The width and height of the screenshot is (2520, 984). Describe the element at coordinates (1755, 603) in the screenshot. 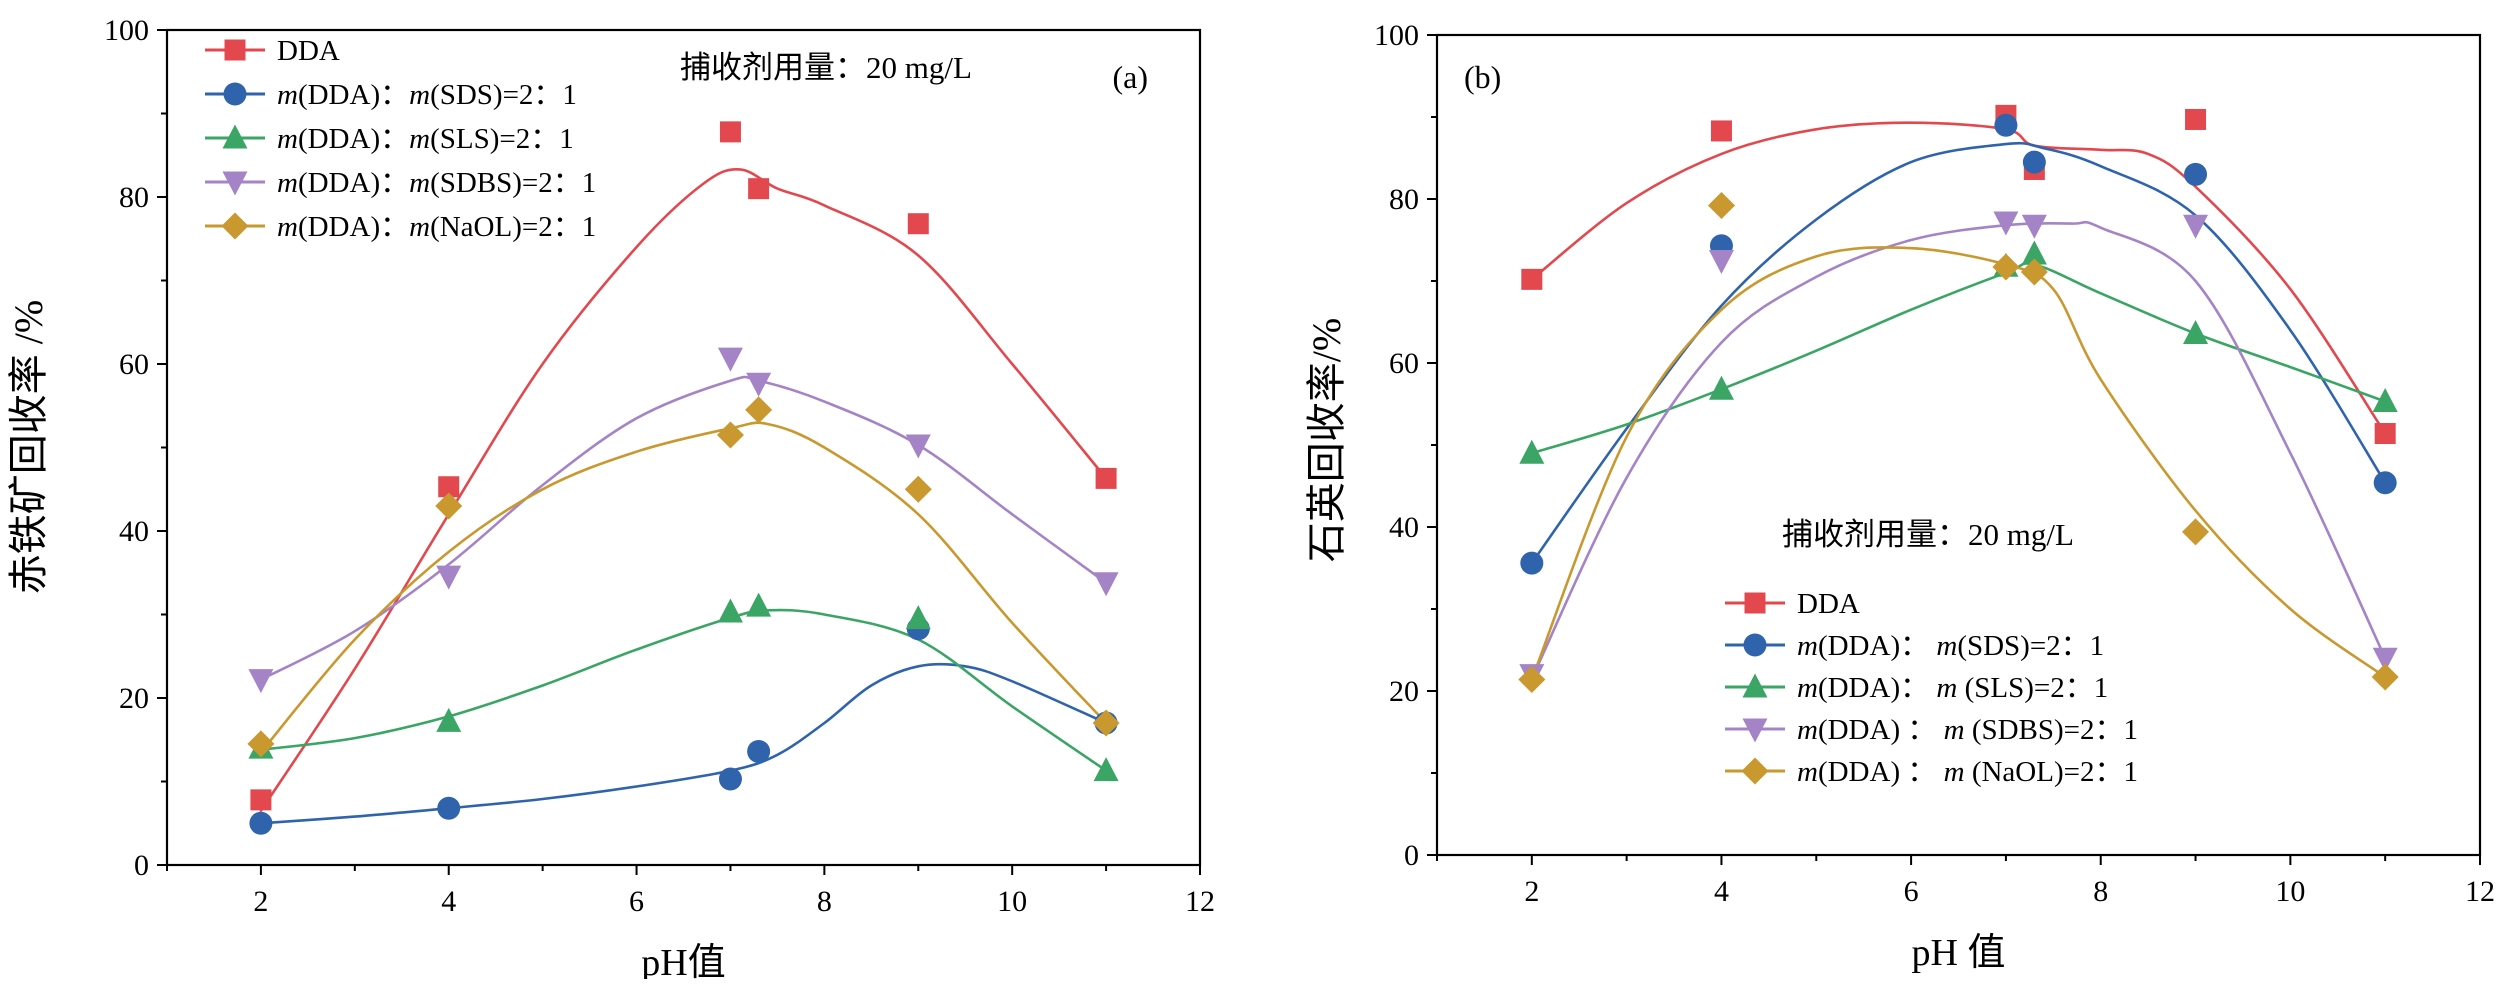

I see `legend-marker-dda-b` at that location.